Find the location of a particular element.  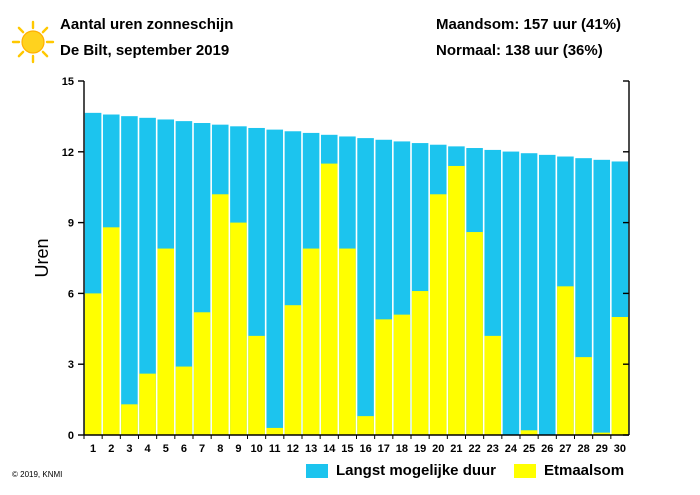

x-tick-label: 7 is located at coordinates (202, 449).